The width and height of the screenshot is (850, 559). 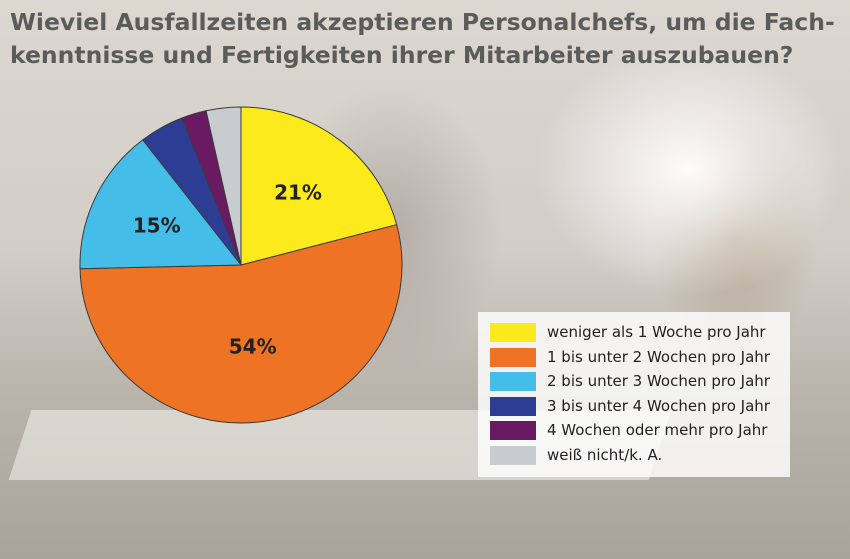 What do you see at coordinates (656, 332) in the screenshot?
I see `legend-label-1: weniger als 1 Woche pro Jahr` at bounding box center [656, 332].